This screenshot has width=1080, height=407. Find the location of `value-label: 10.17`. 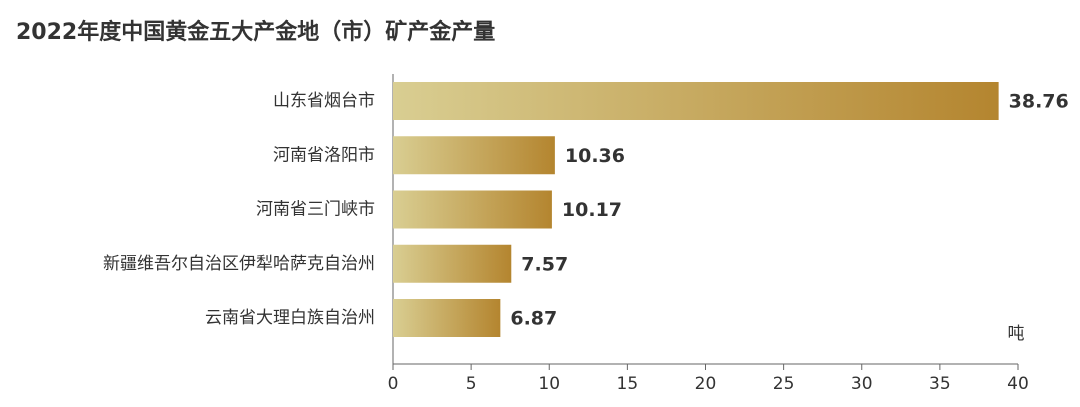

value-label: 10.17 is located at coordinates (592, 210).